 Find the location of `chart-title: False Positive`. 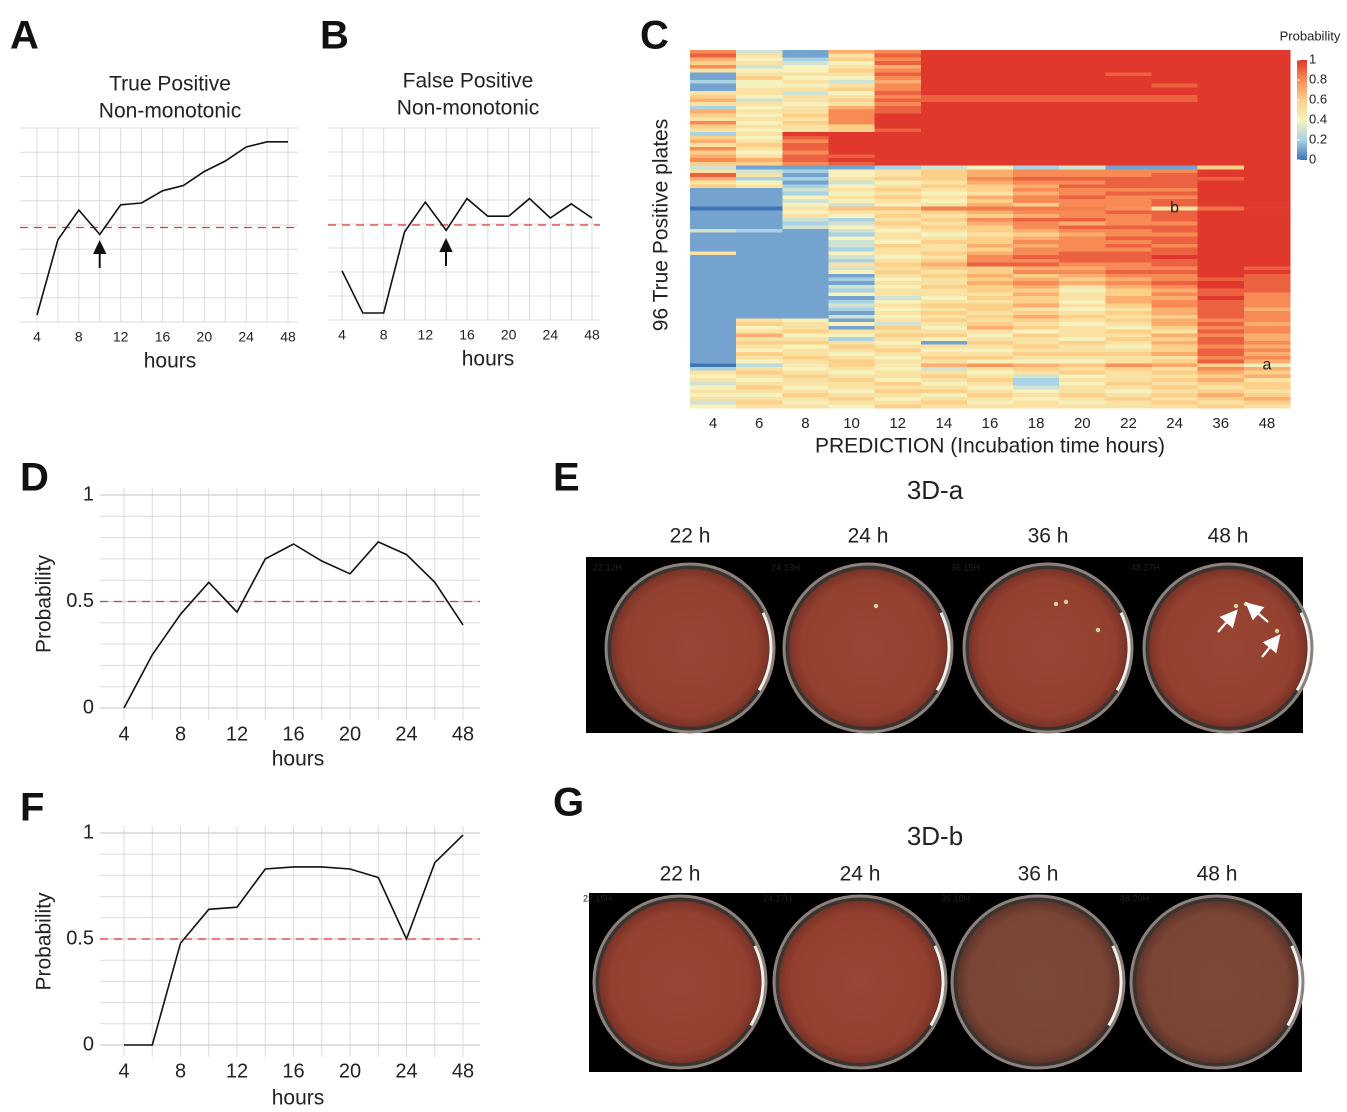

chart-title: False Positive is located at coordinates (468, 81).